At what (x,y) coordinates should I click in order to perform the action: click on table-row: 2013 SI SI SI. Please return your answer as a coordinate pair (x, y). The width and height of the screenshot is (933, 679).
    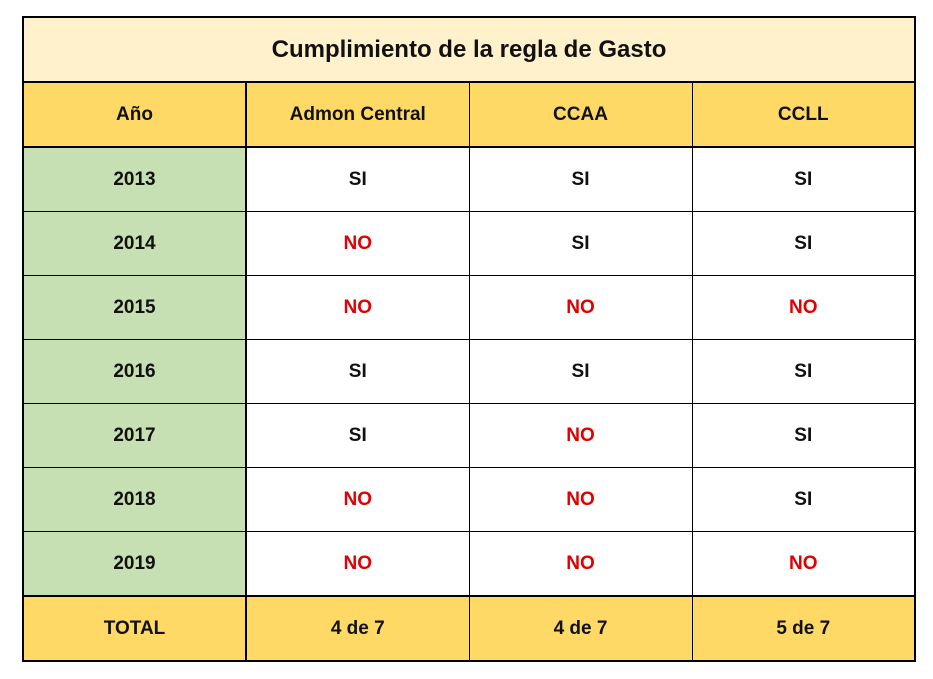
    Looking at the image, I should click on (469, 179).